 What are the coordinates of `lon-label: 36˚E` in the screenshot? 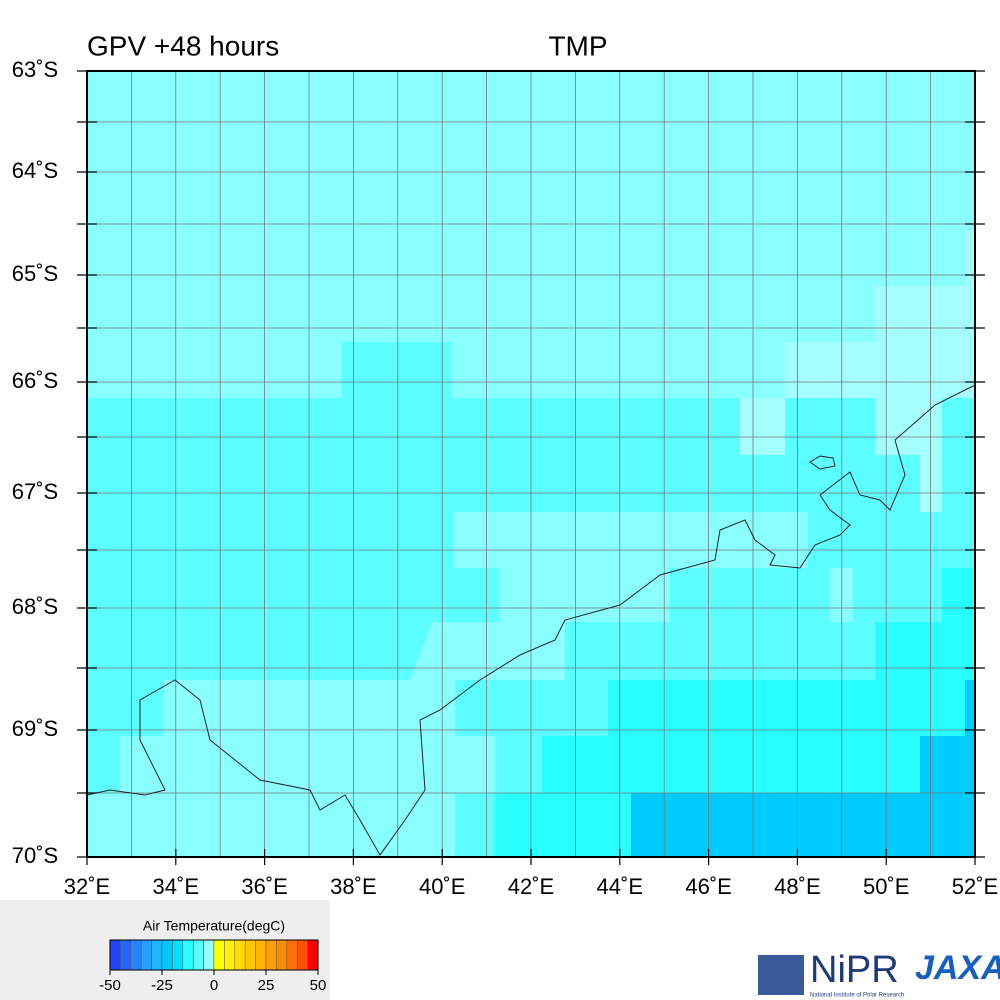 It's located at (264, 886).